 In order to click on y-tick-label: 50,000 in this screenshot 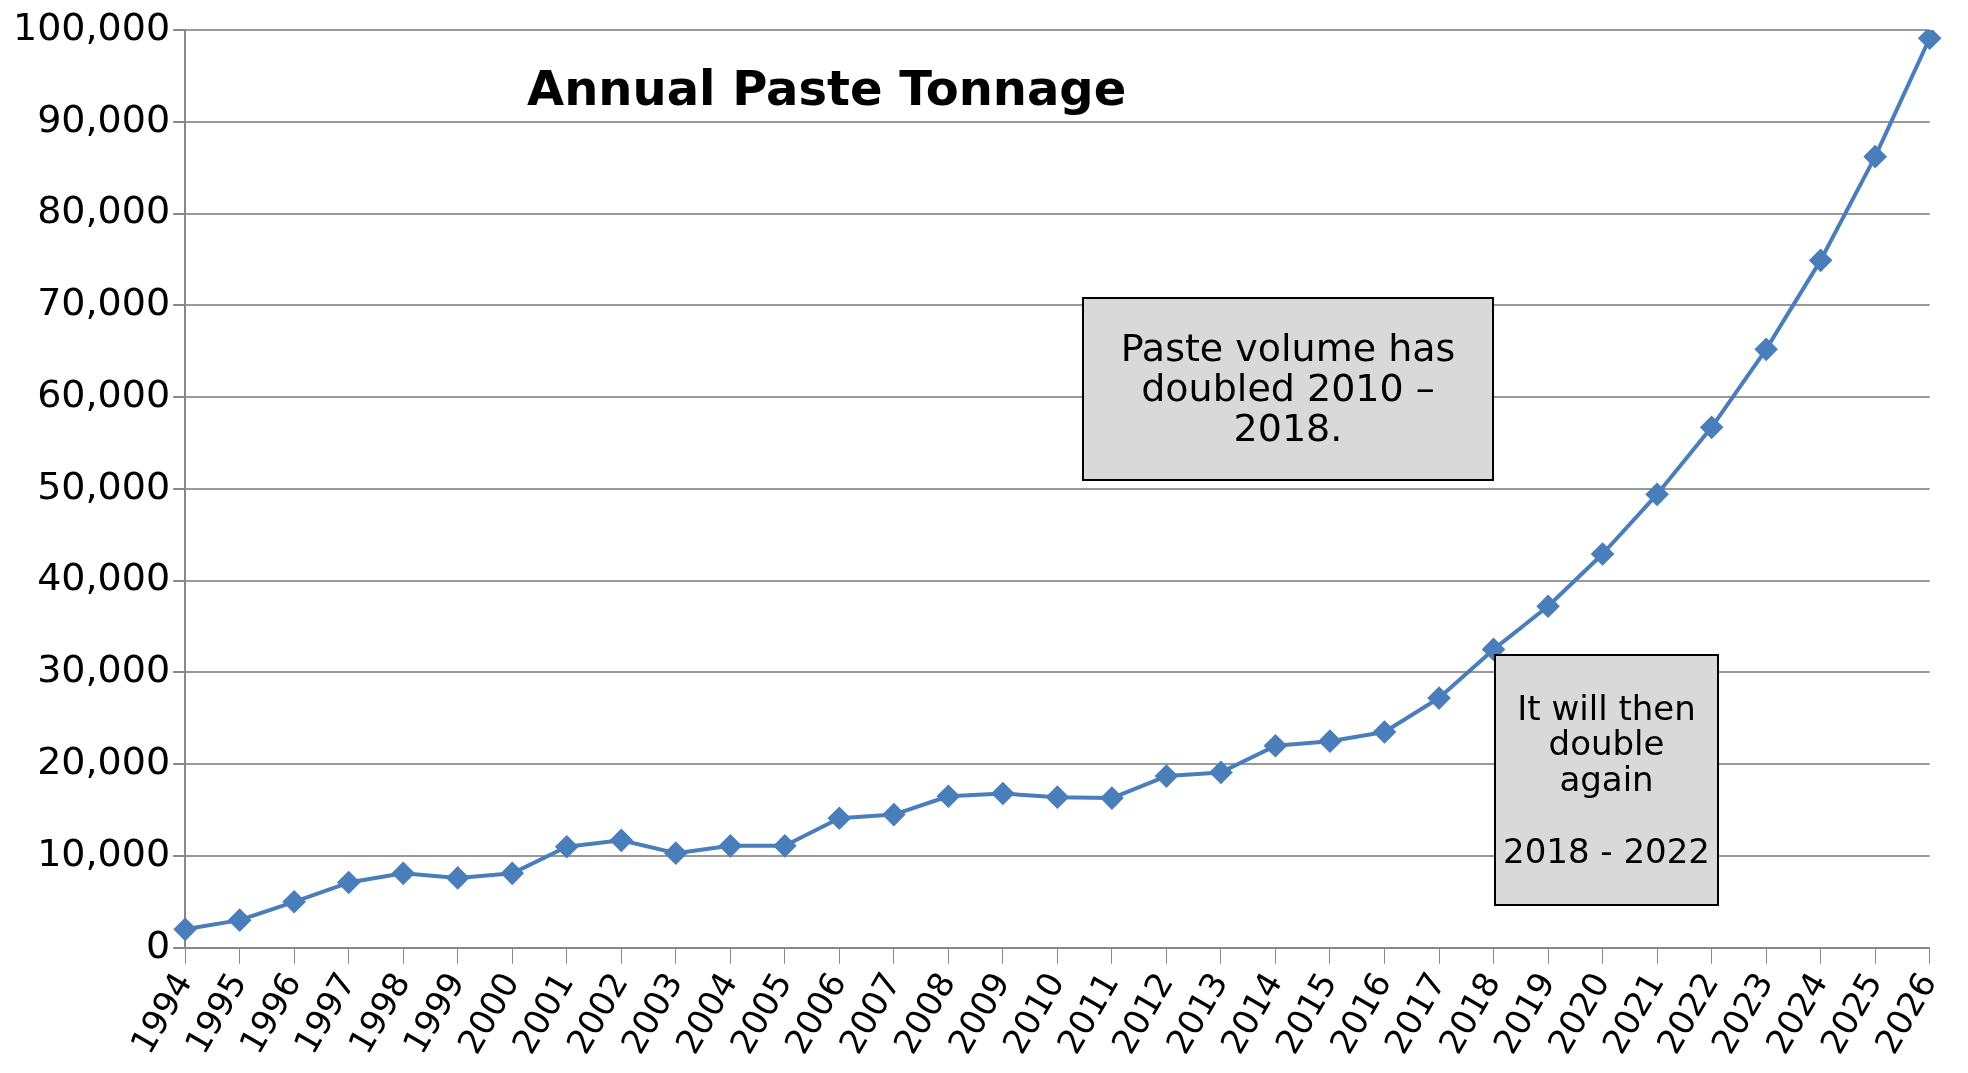, I will do `click(104, 485)`.